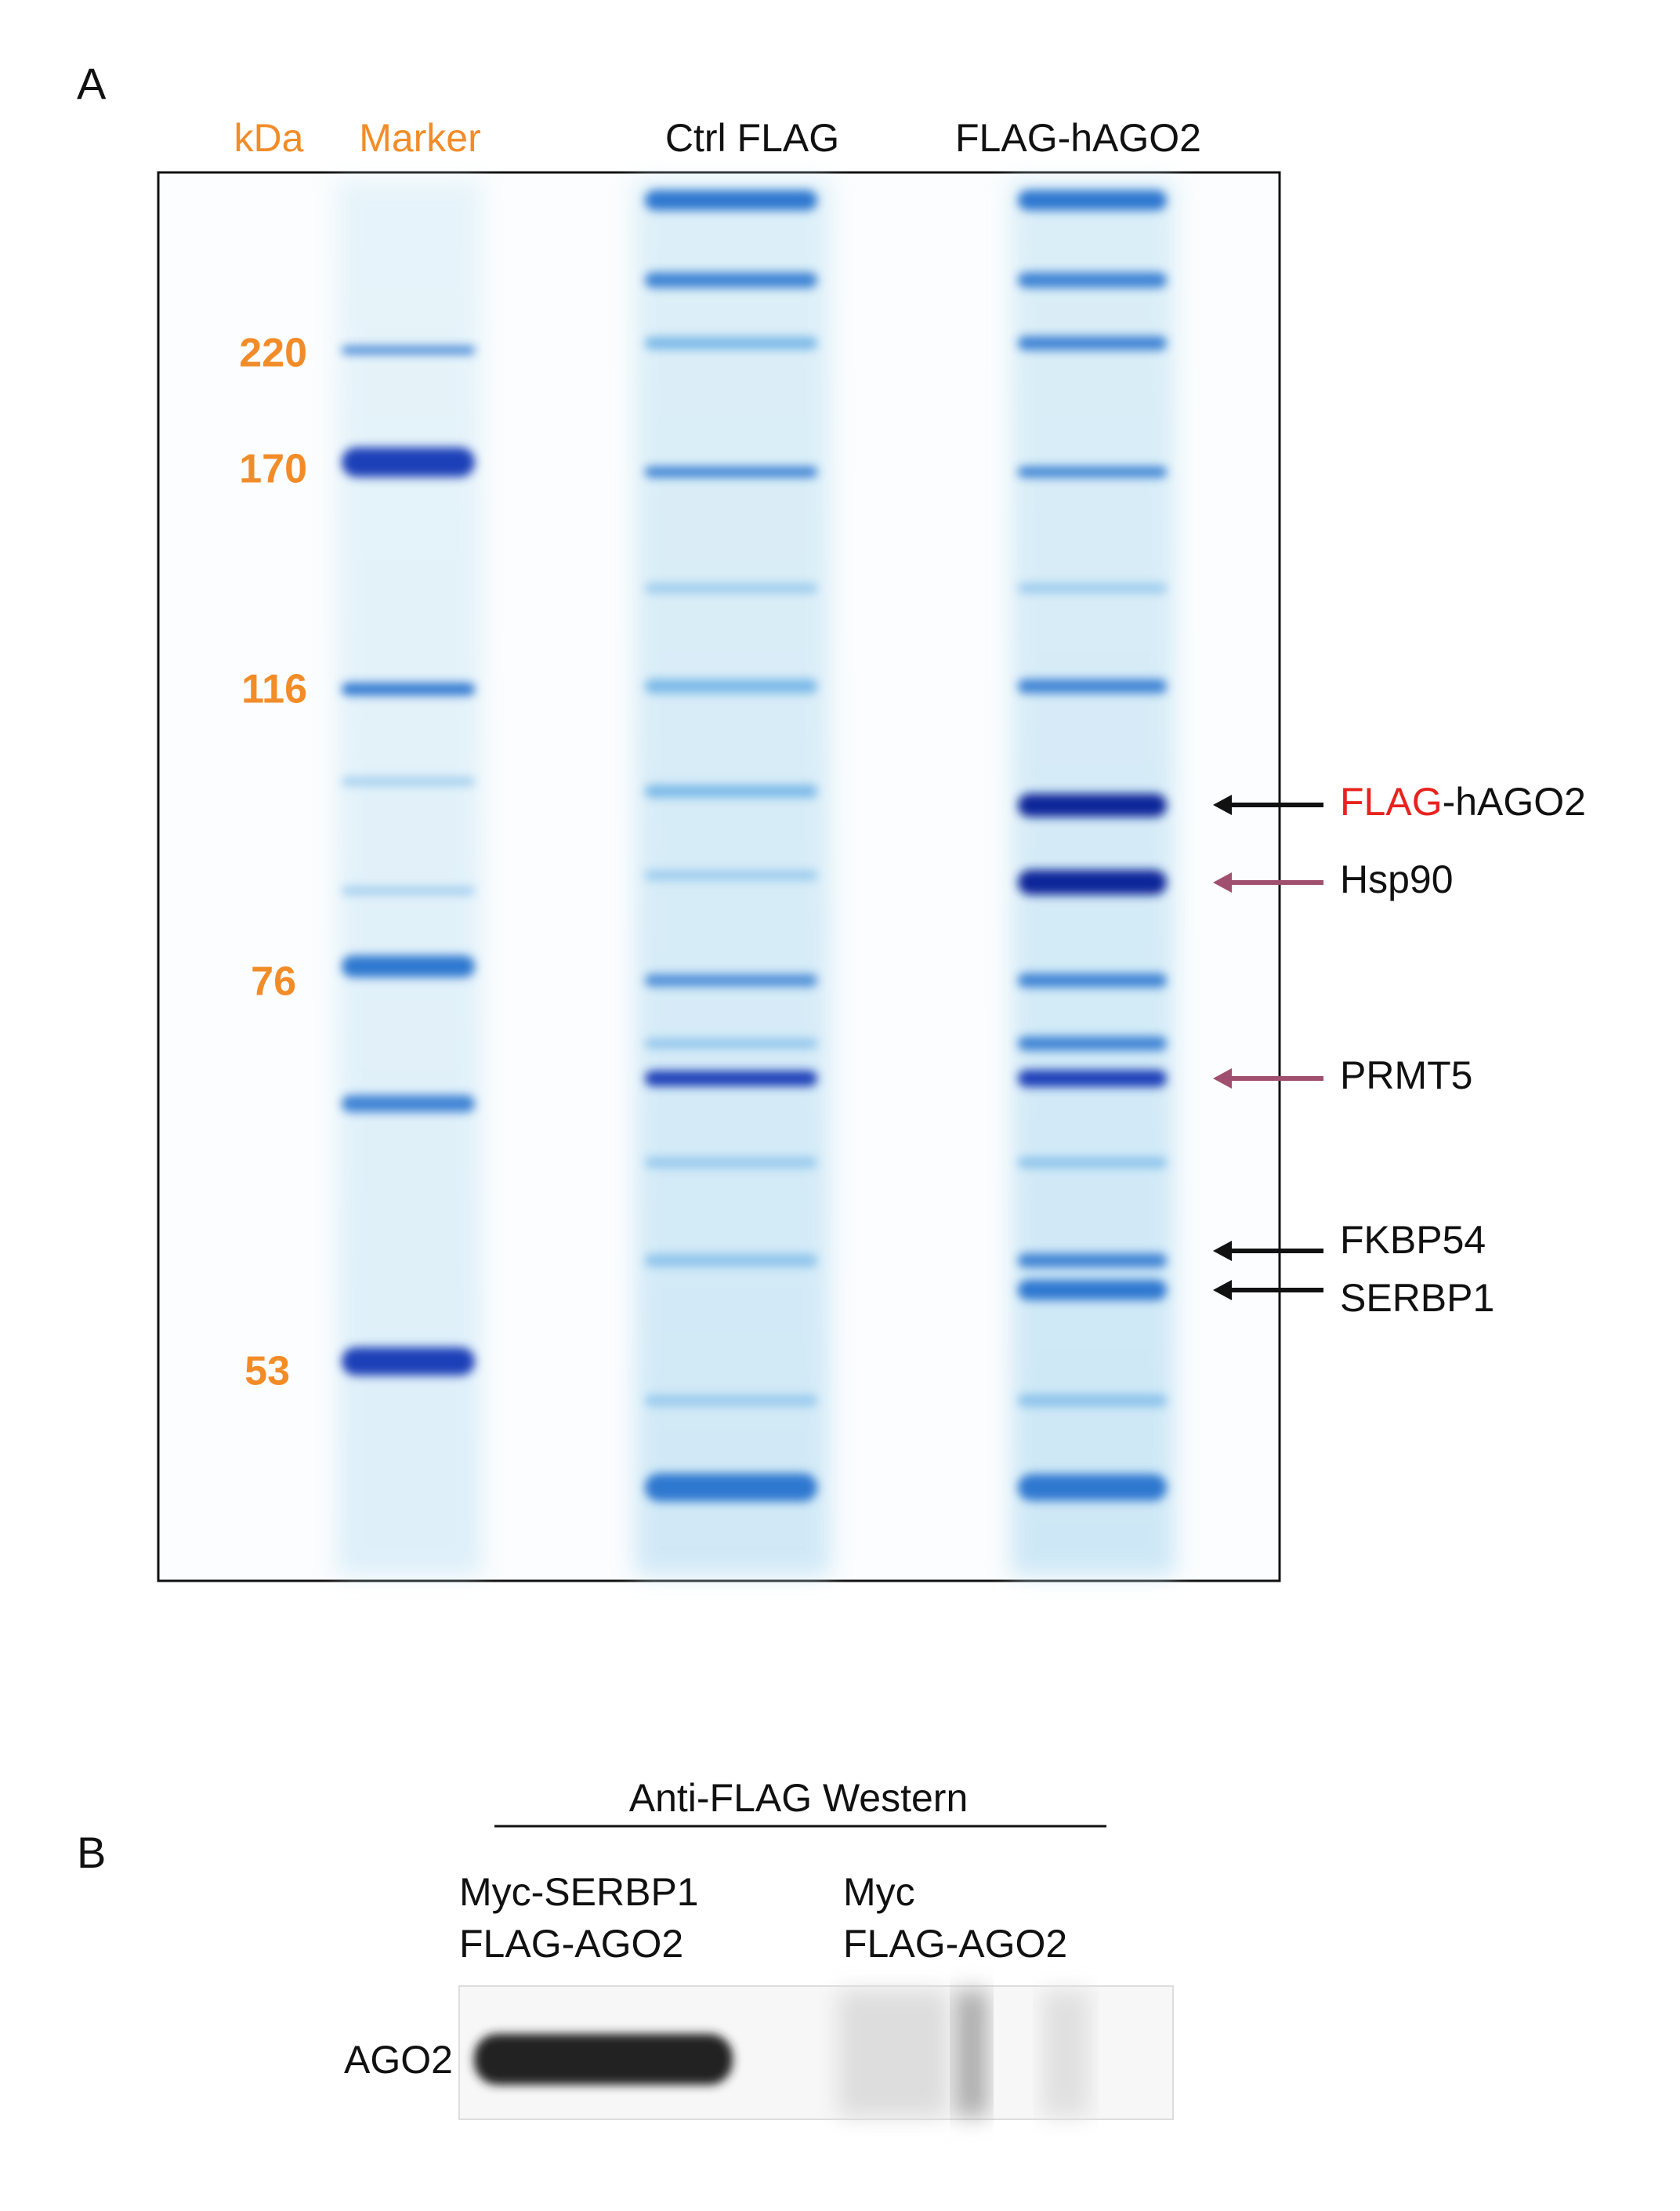 Image resolution: width=1680 pixels, height=2211 pixels. I want to click on blot-title: Anti-FLAG Western, so click(799, 1798).